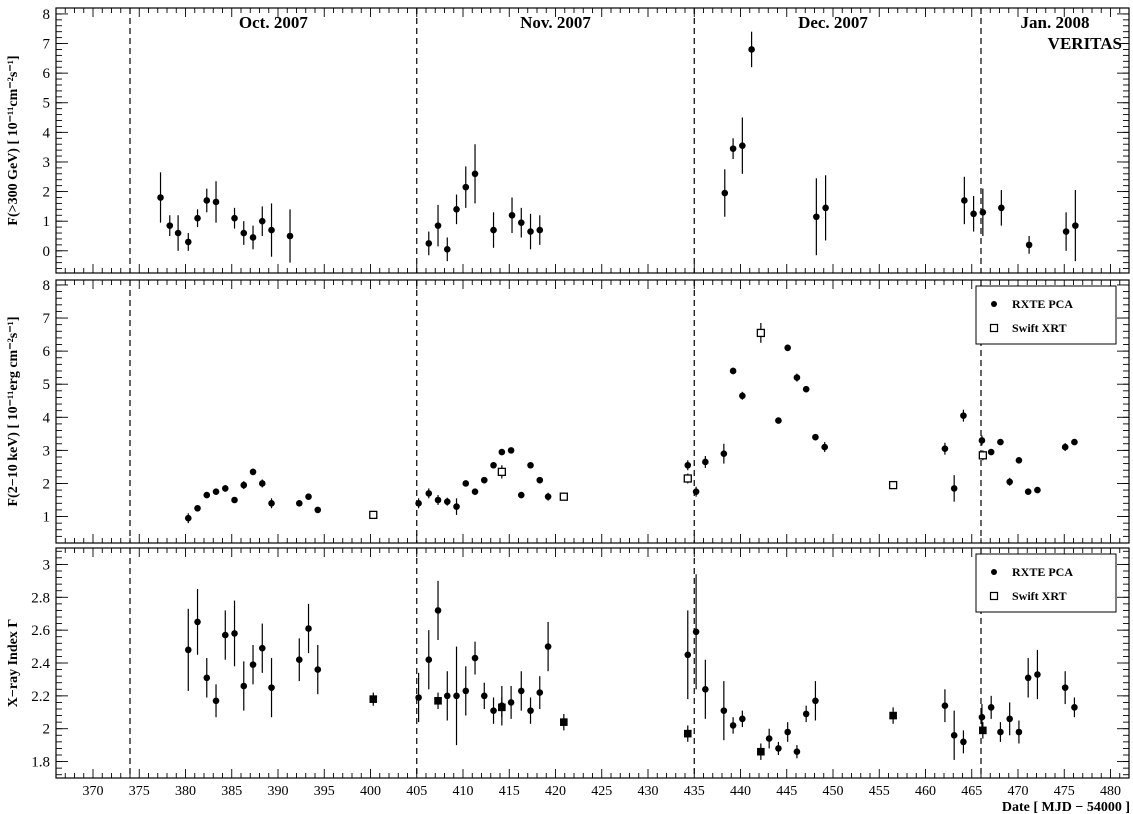  What do you see at coordinates (13, 663) in the screenshot?
I see `y-axis-label: X−ray Index Γ` at bounding box center [13, 663].